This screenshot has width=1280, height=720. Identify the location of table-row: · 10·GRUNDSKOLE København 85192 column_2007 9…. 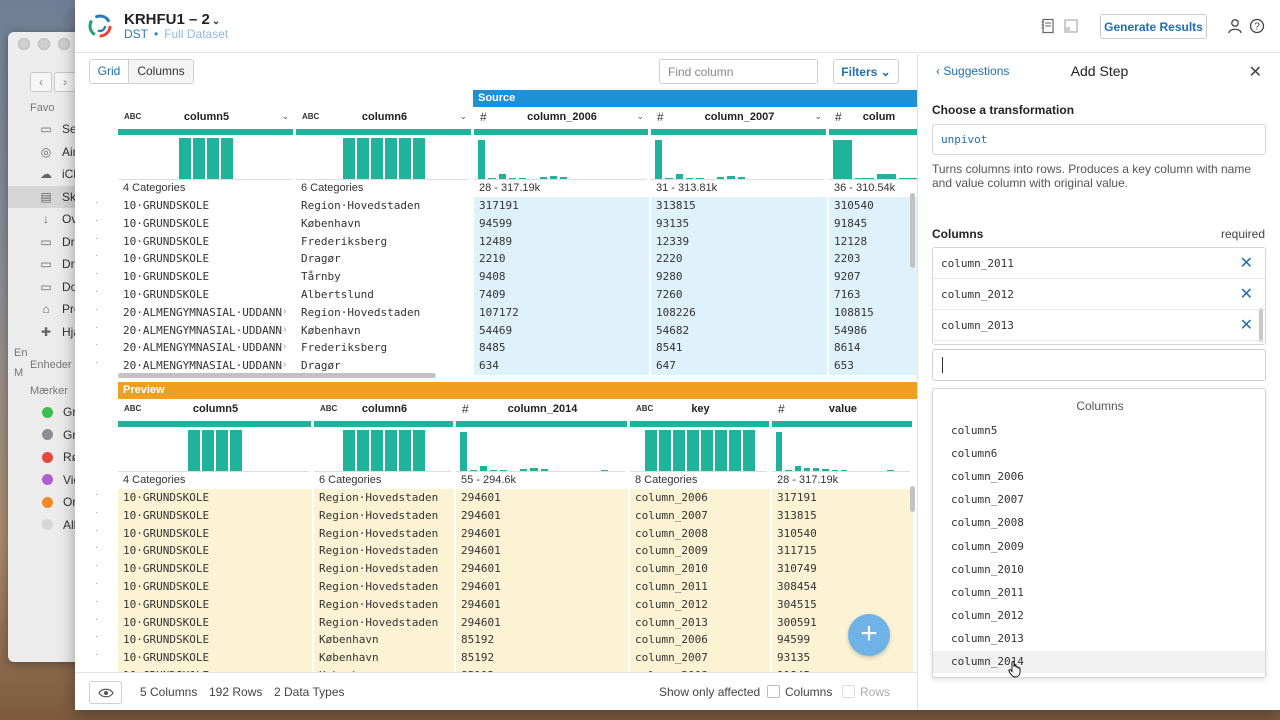
(496, 658).